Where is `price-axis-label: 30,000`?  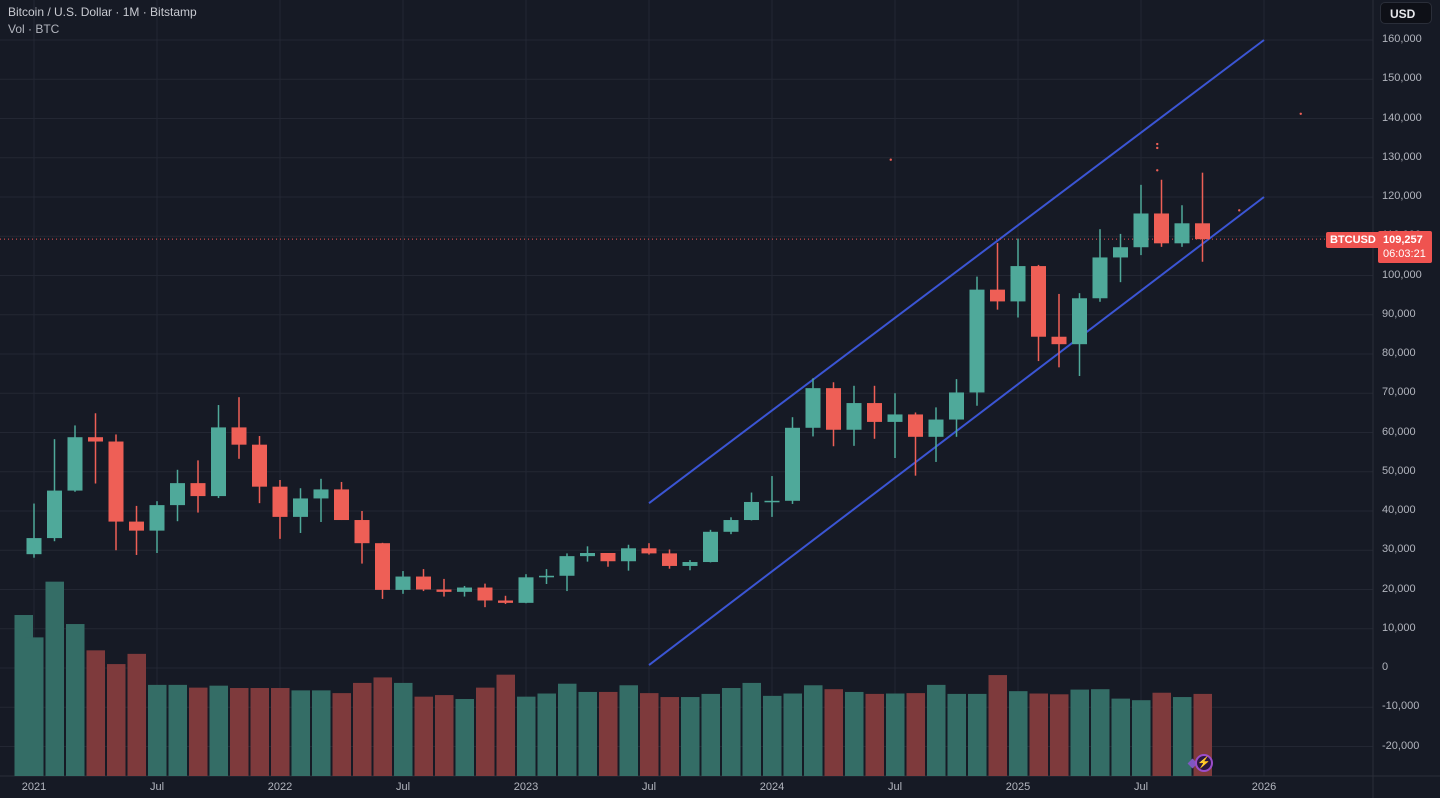 price-axis-label: 30,000 is located at coordinates (1399, 549).